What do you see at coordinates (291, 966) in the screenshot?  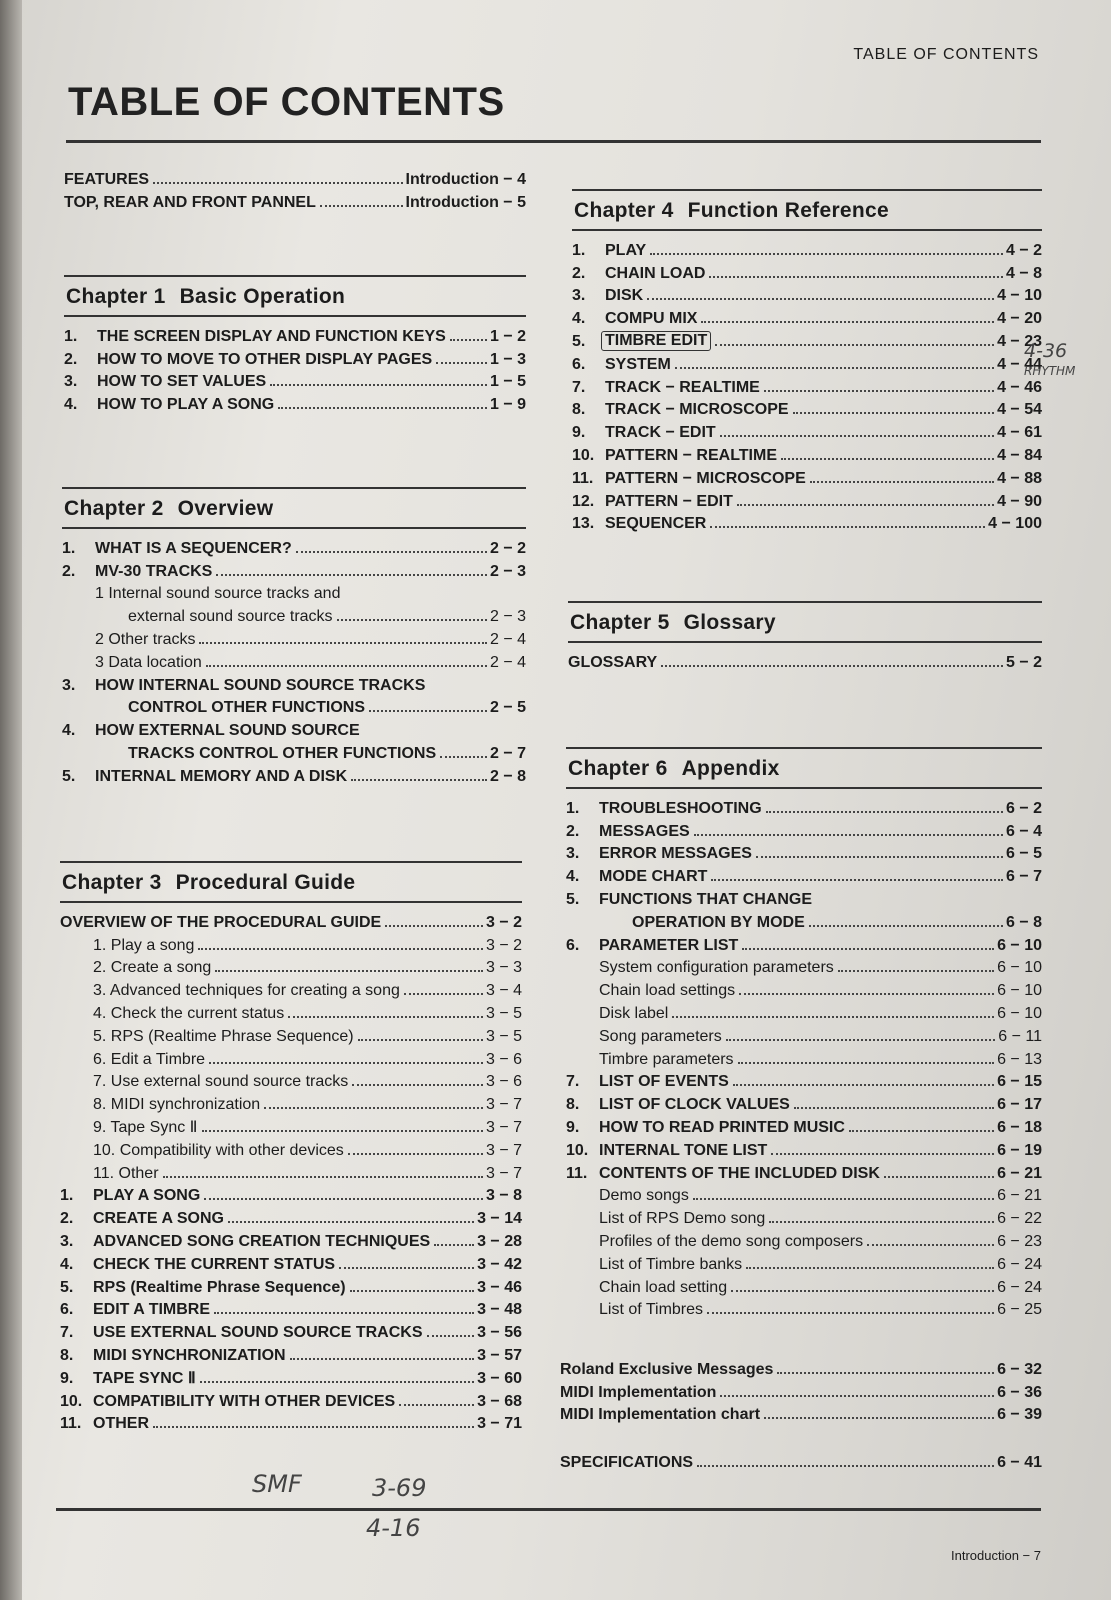 I see `toc-entry: 2. Create a song 3 − 3` at bounding box center [291, 966].